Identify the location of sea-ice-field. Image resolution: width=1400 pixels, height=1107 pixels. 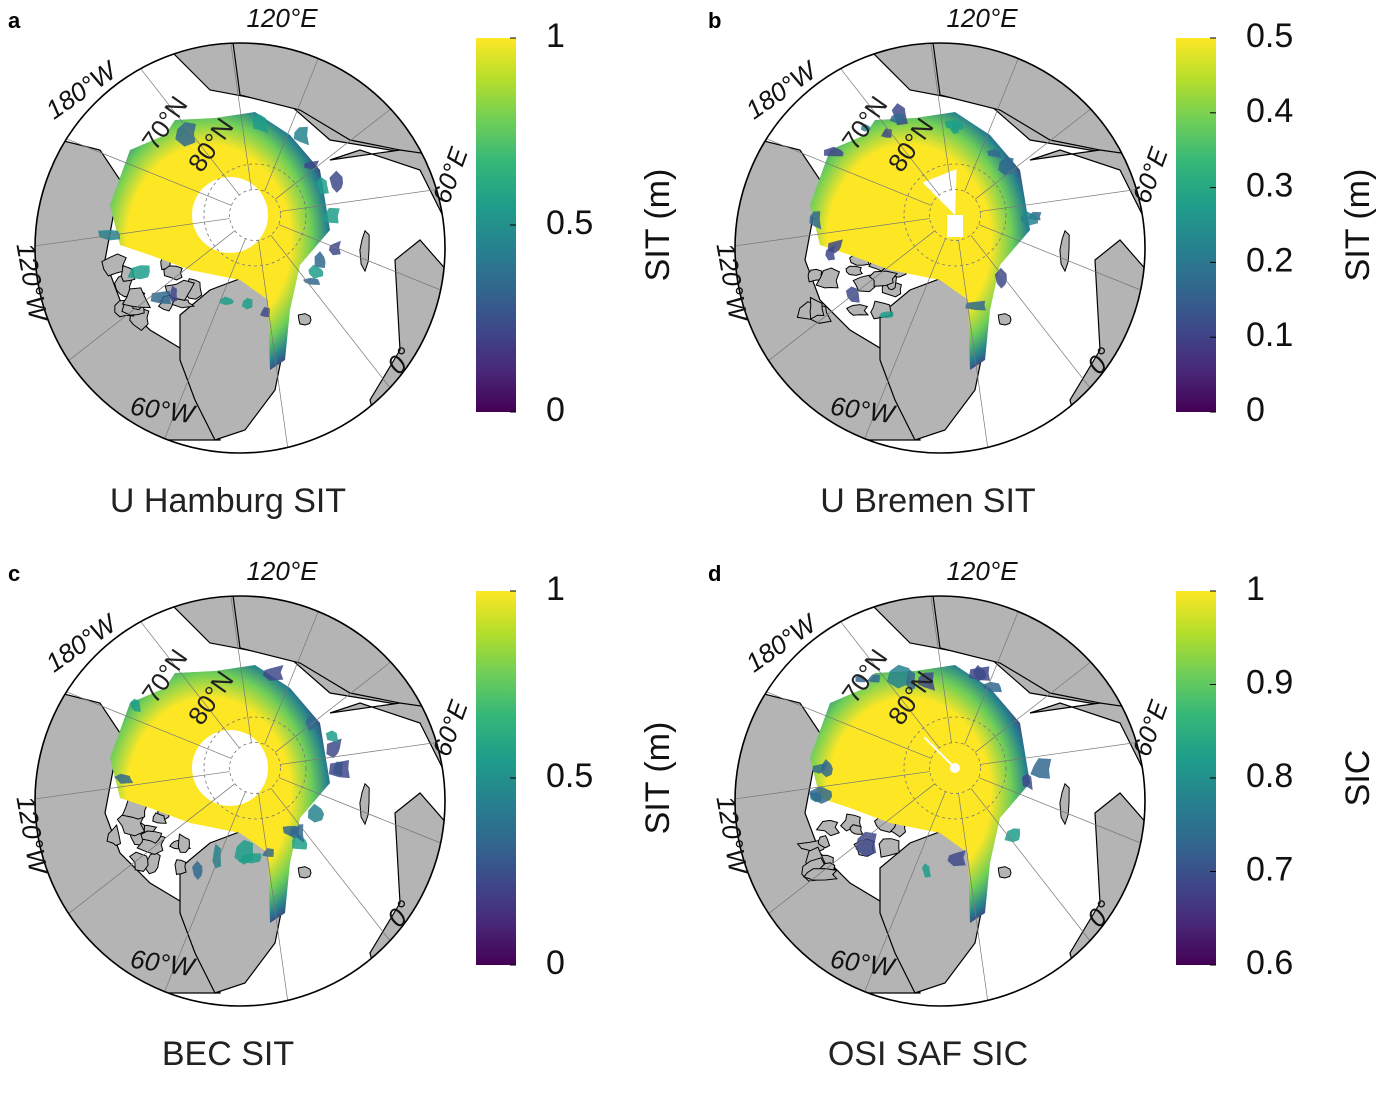
(920, 794).